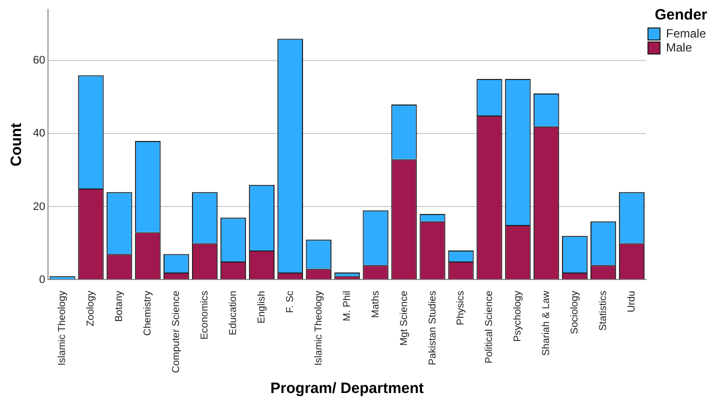 This screenshot has width=720, height=404. What do you see at coordinates (42, 280) in the screenshot?
I see `y-tick-label: 0` at bounding box center [42, 280].